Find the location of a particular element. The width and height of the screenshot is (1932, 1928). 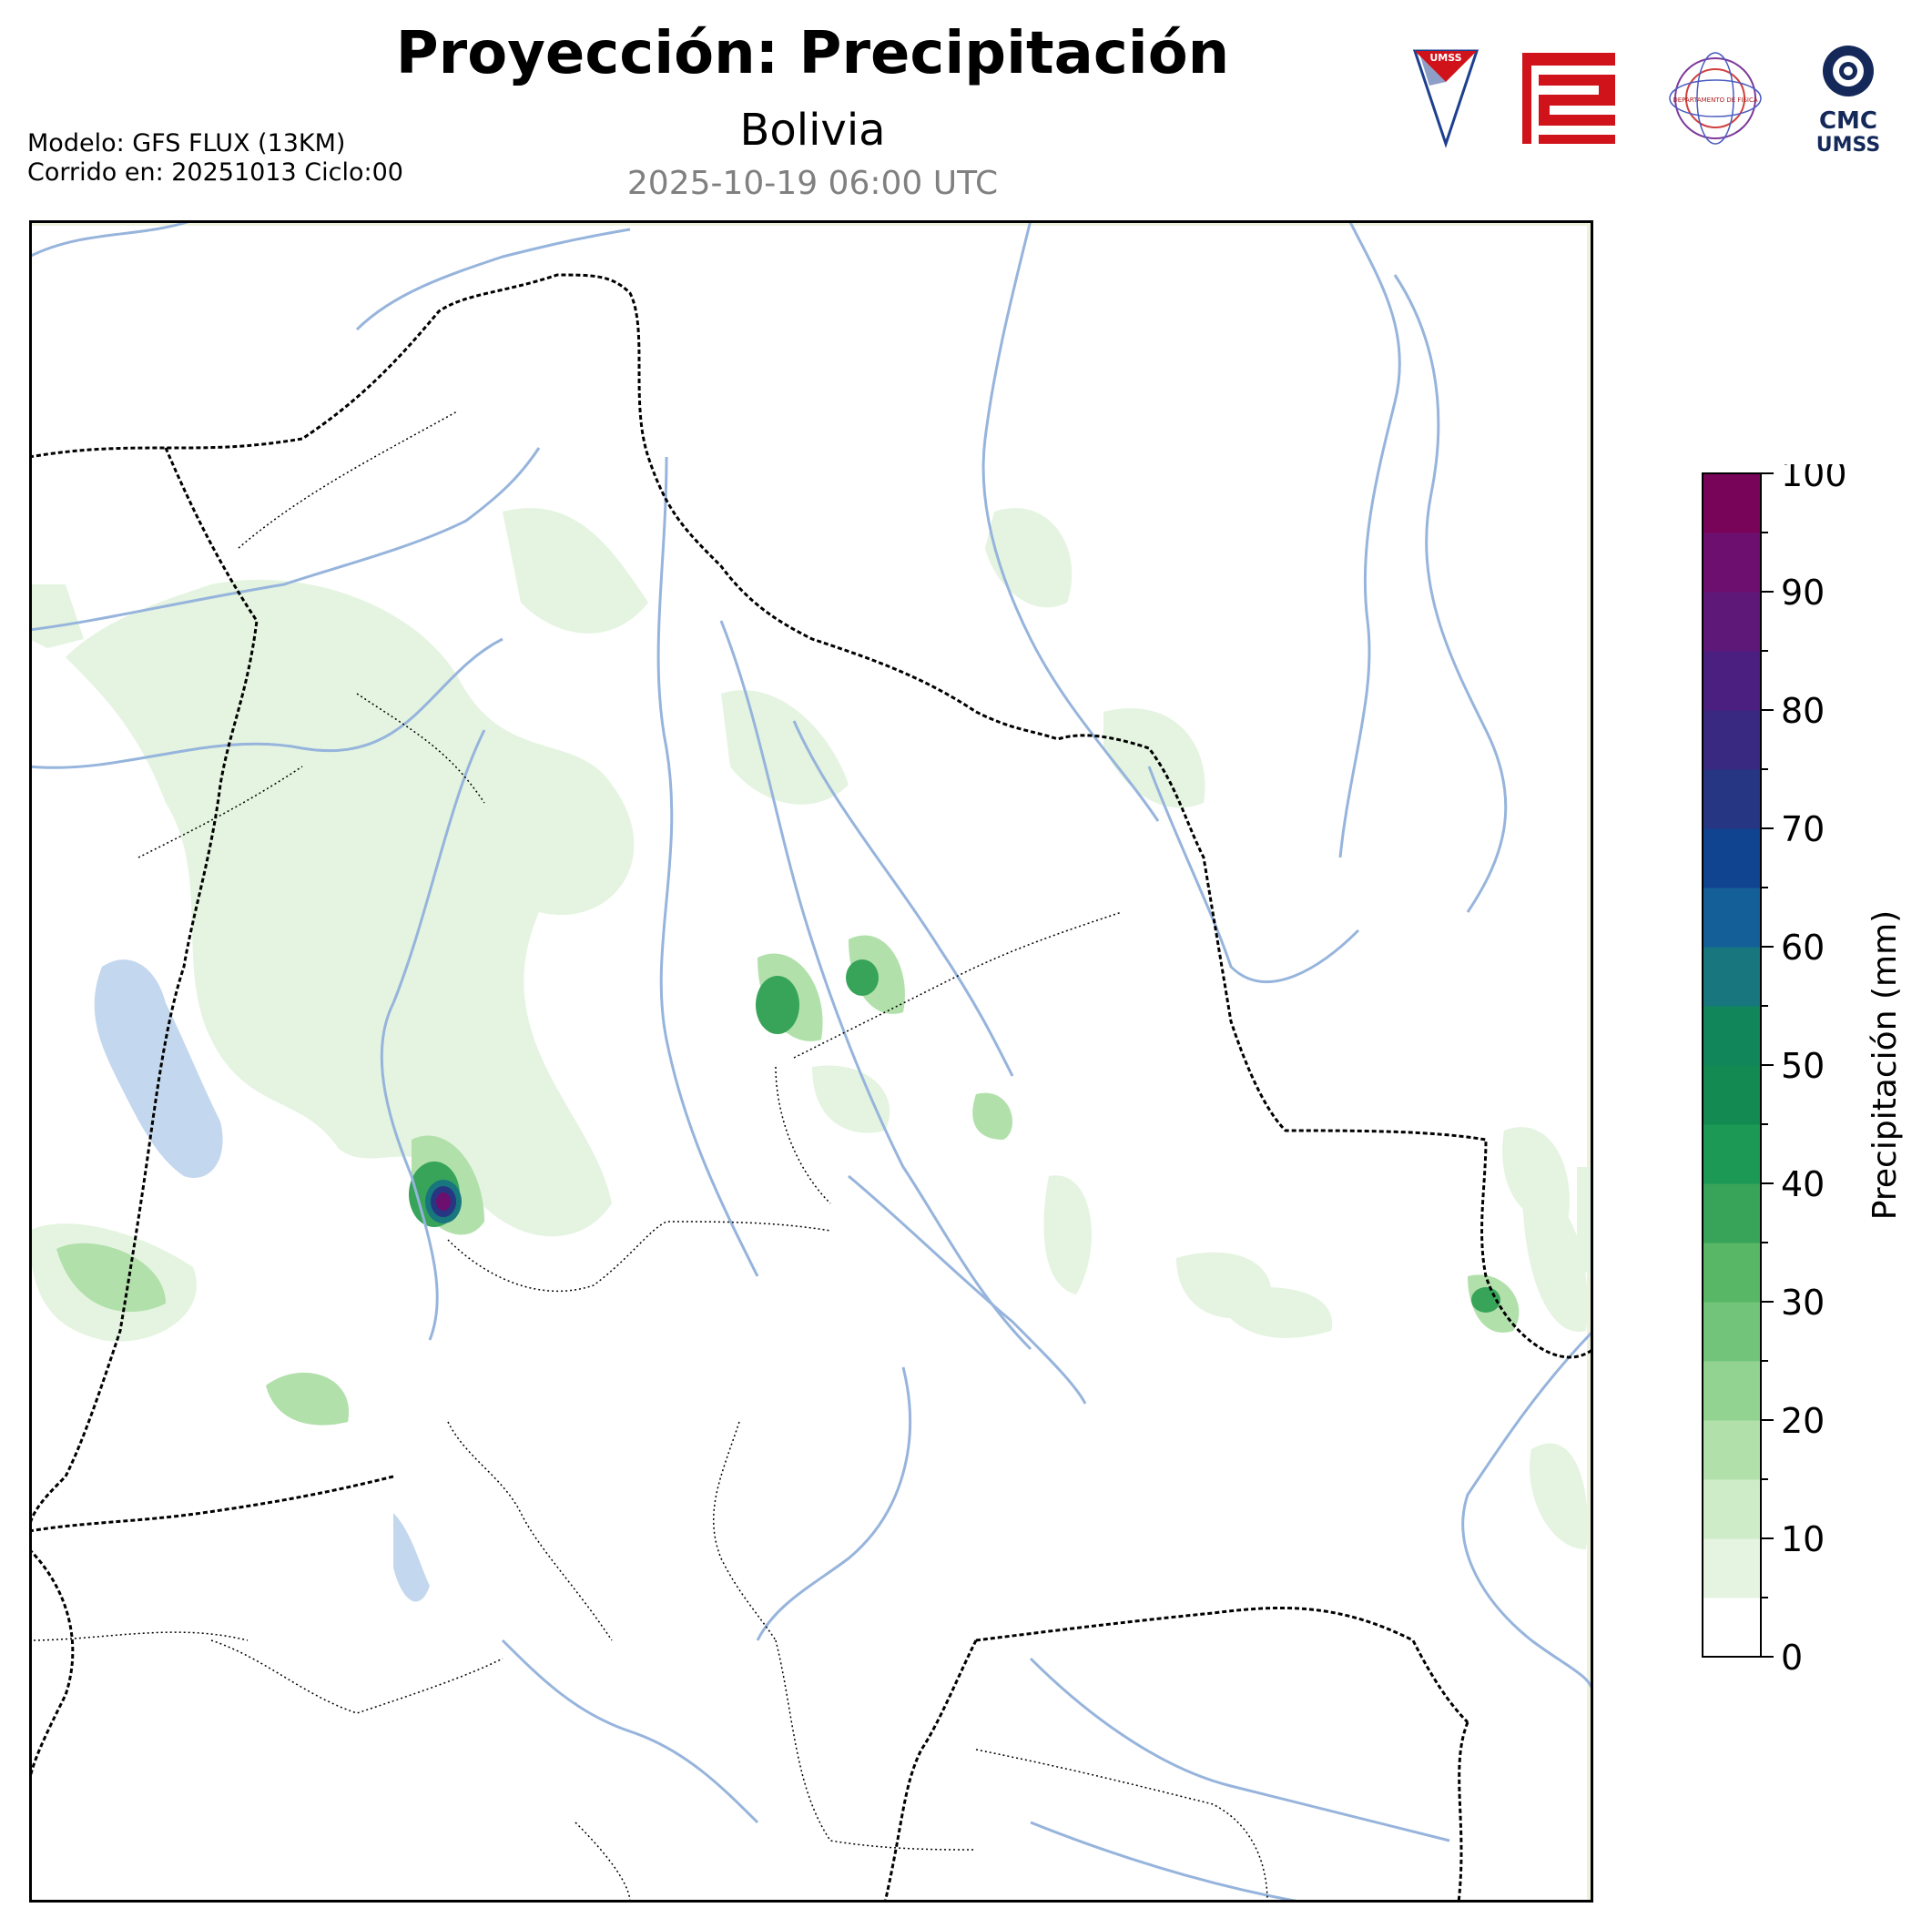

colorbar-tick-label: 80 is located at coordinates (1803, 711).